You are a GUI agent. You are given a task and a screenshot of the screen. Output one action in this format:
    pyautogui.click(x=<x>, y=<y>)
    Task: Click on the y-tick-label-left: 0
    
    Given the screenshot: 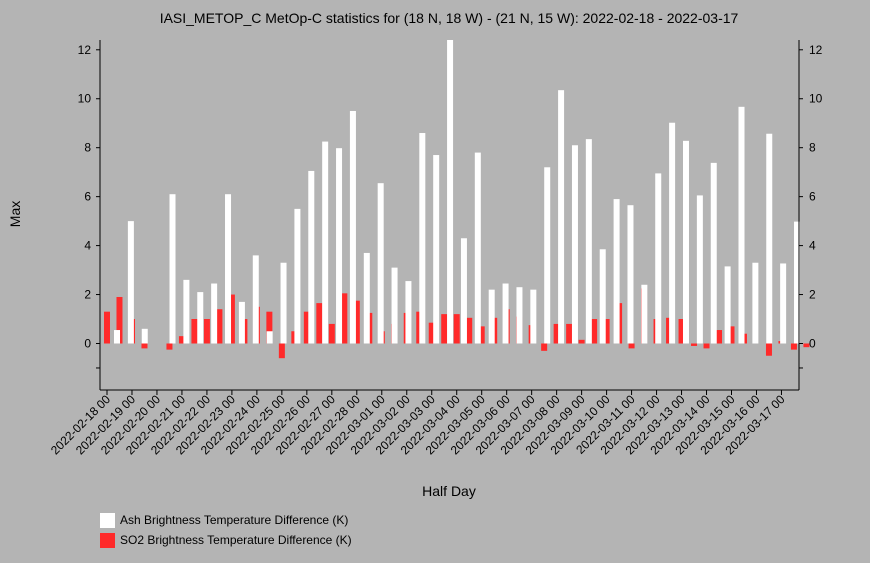 What is the action you would take?
    pyautogui.click(x=87, y=343)
    